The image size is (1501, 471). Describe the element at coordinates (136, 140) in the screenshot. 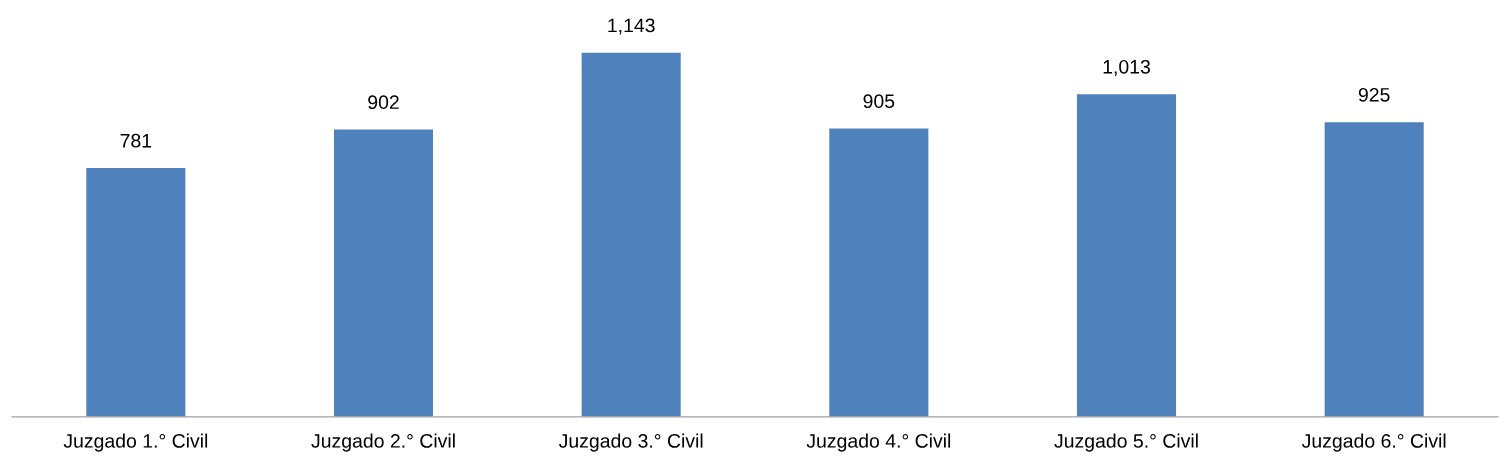

I see `data-label: 781` at that location.